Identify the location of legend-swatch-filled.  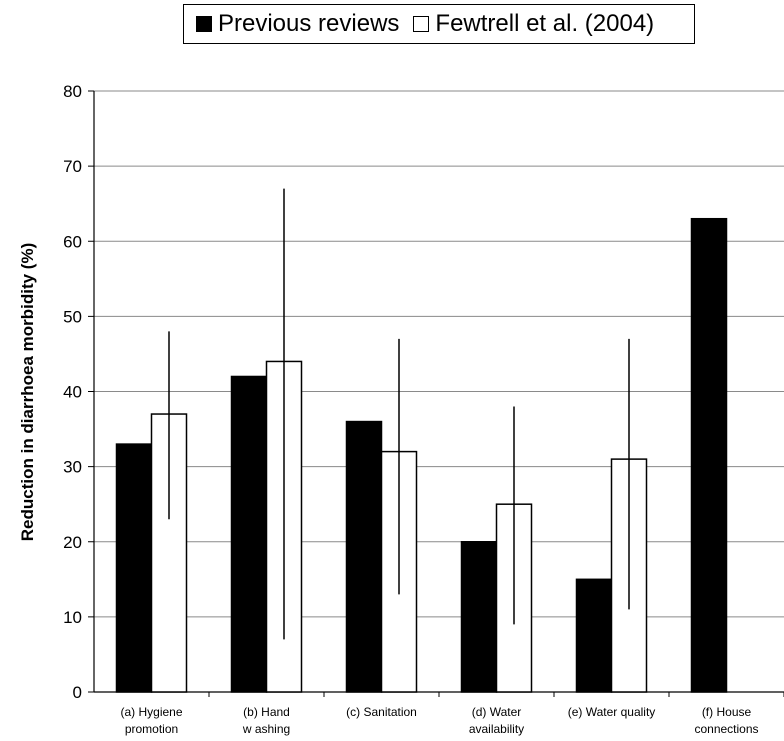
(204, 24).